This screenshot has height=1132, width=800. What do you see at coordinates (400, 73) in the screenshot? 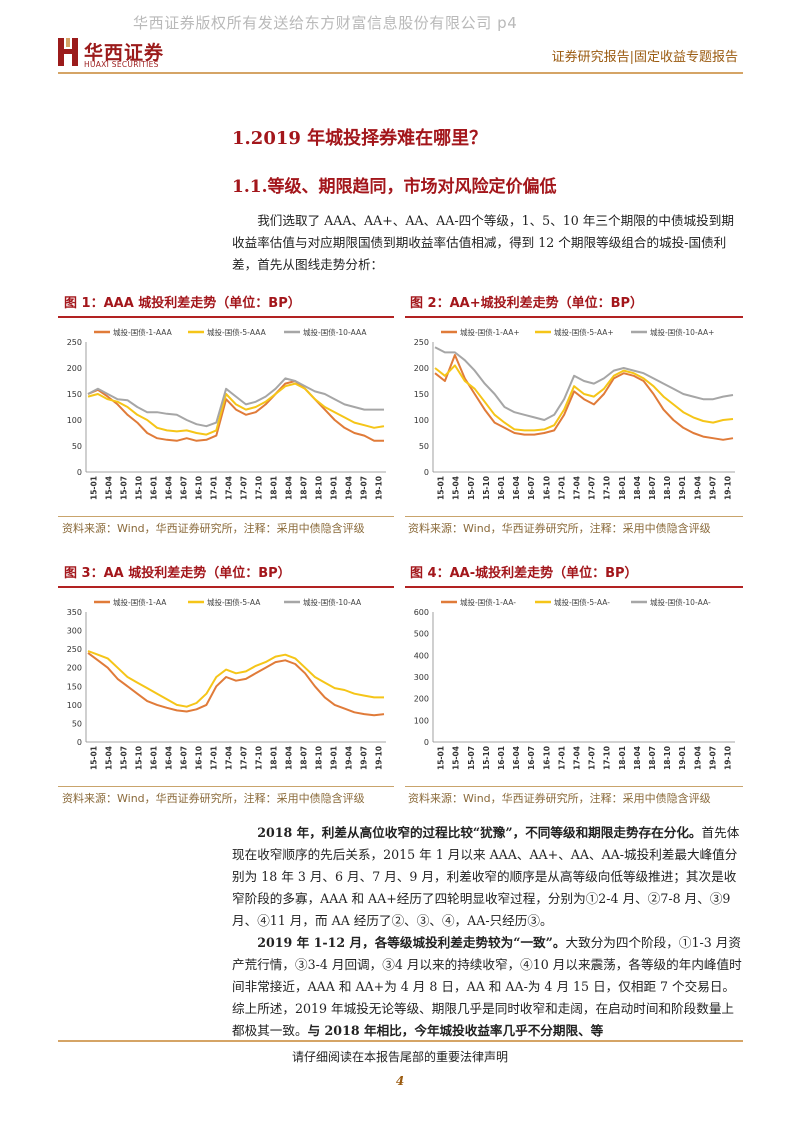
I see `header-divider` at bounding box center [400, 73].